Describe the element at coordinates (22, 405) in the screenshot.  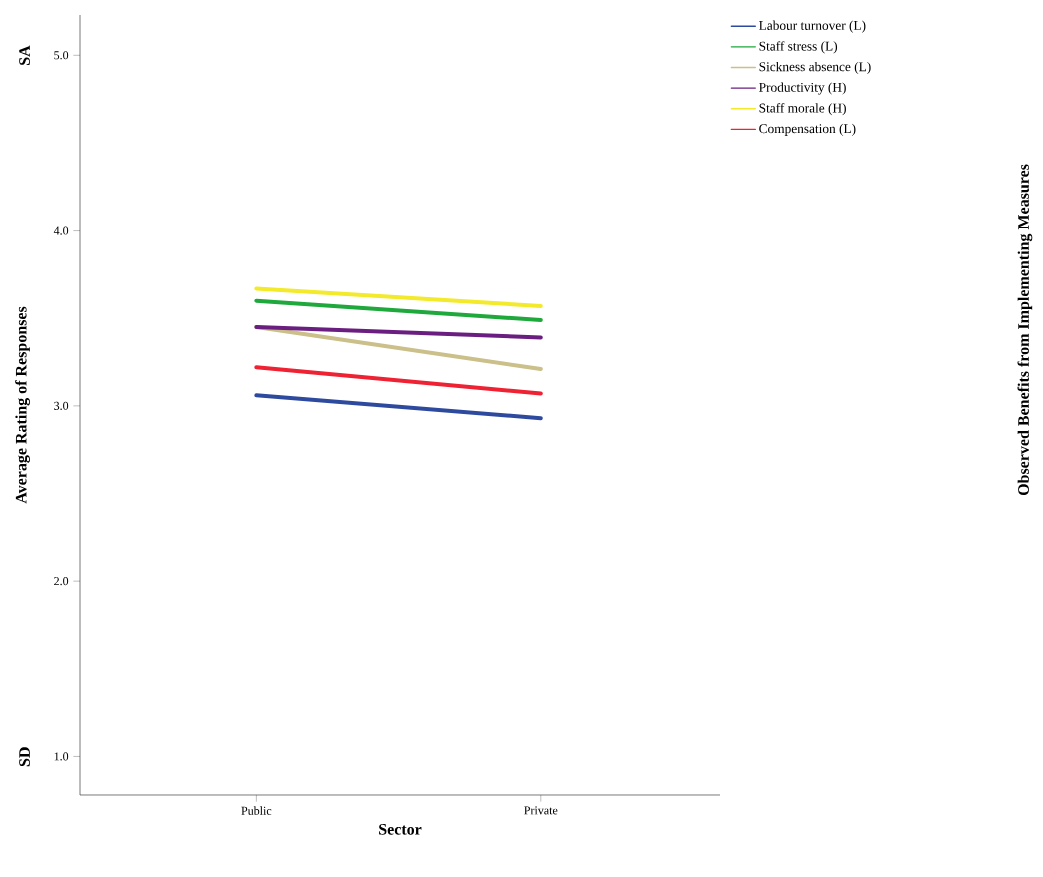
I see `y-axis-title: Average Rating of Responses` at that location.